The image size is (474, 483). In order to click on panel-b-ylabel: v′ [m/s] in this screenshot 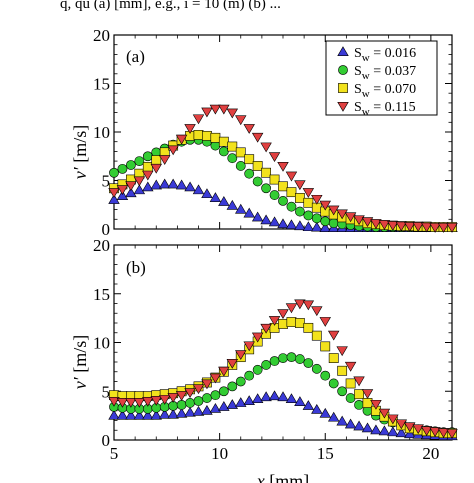, I will do `click(80, 362)`.